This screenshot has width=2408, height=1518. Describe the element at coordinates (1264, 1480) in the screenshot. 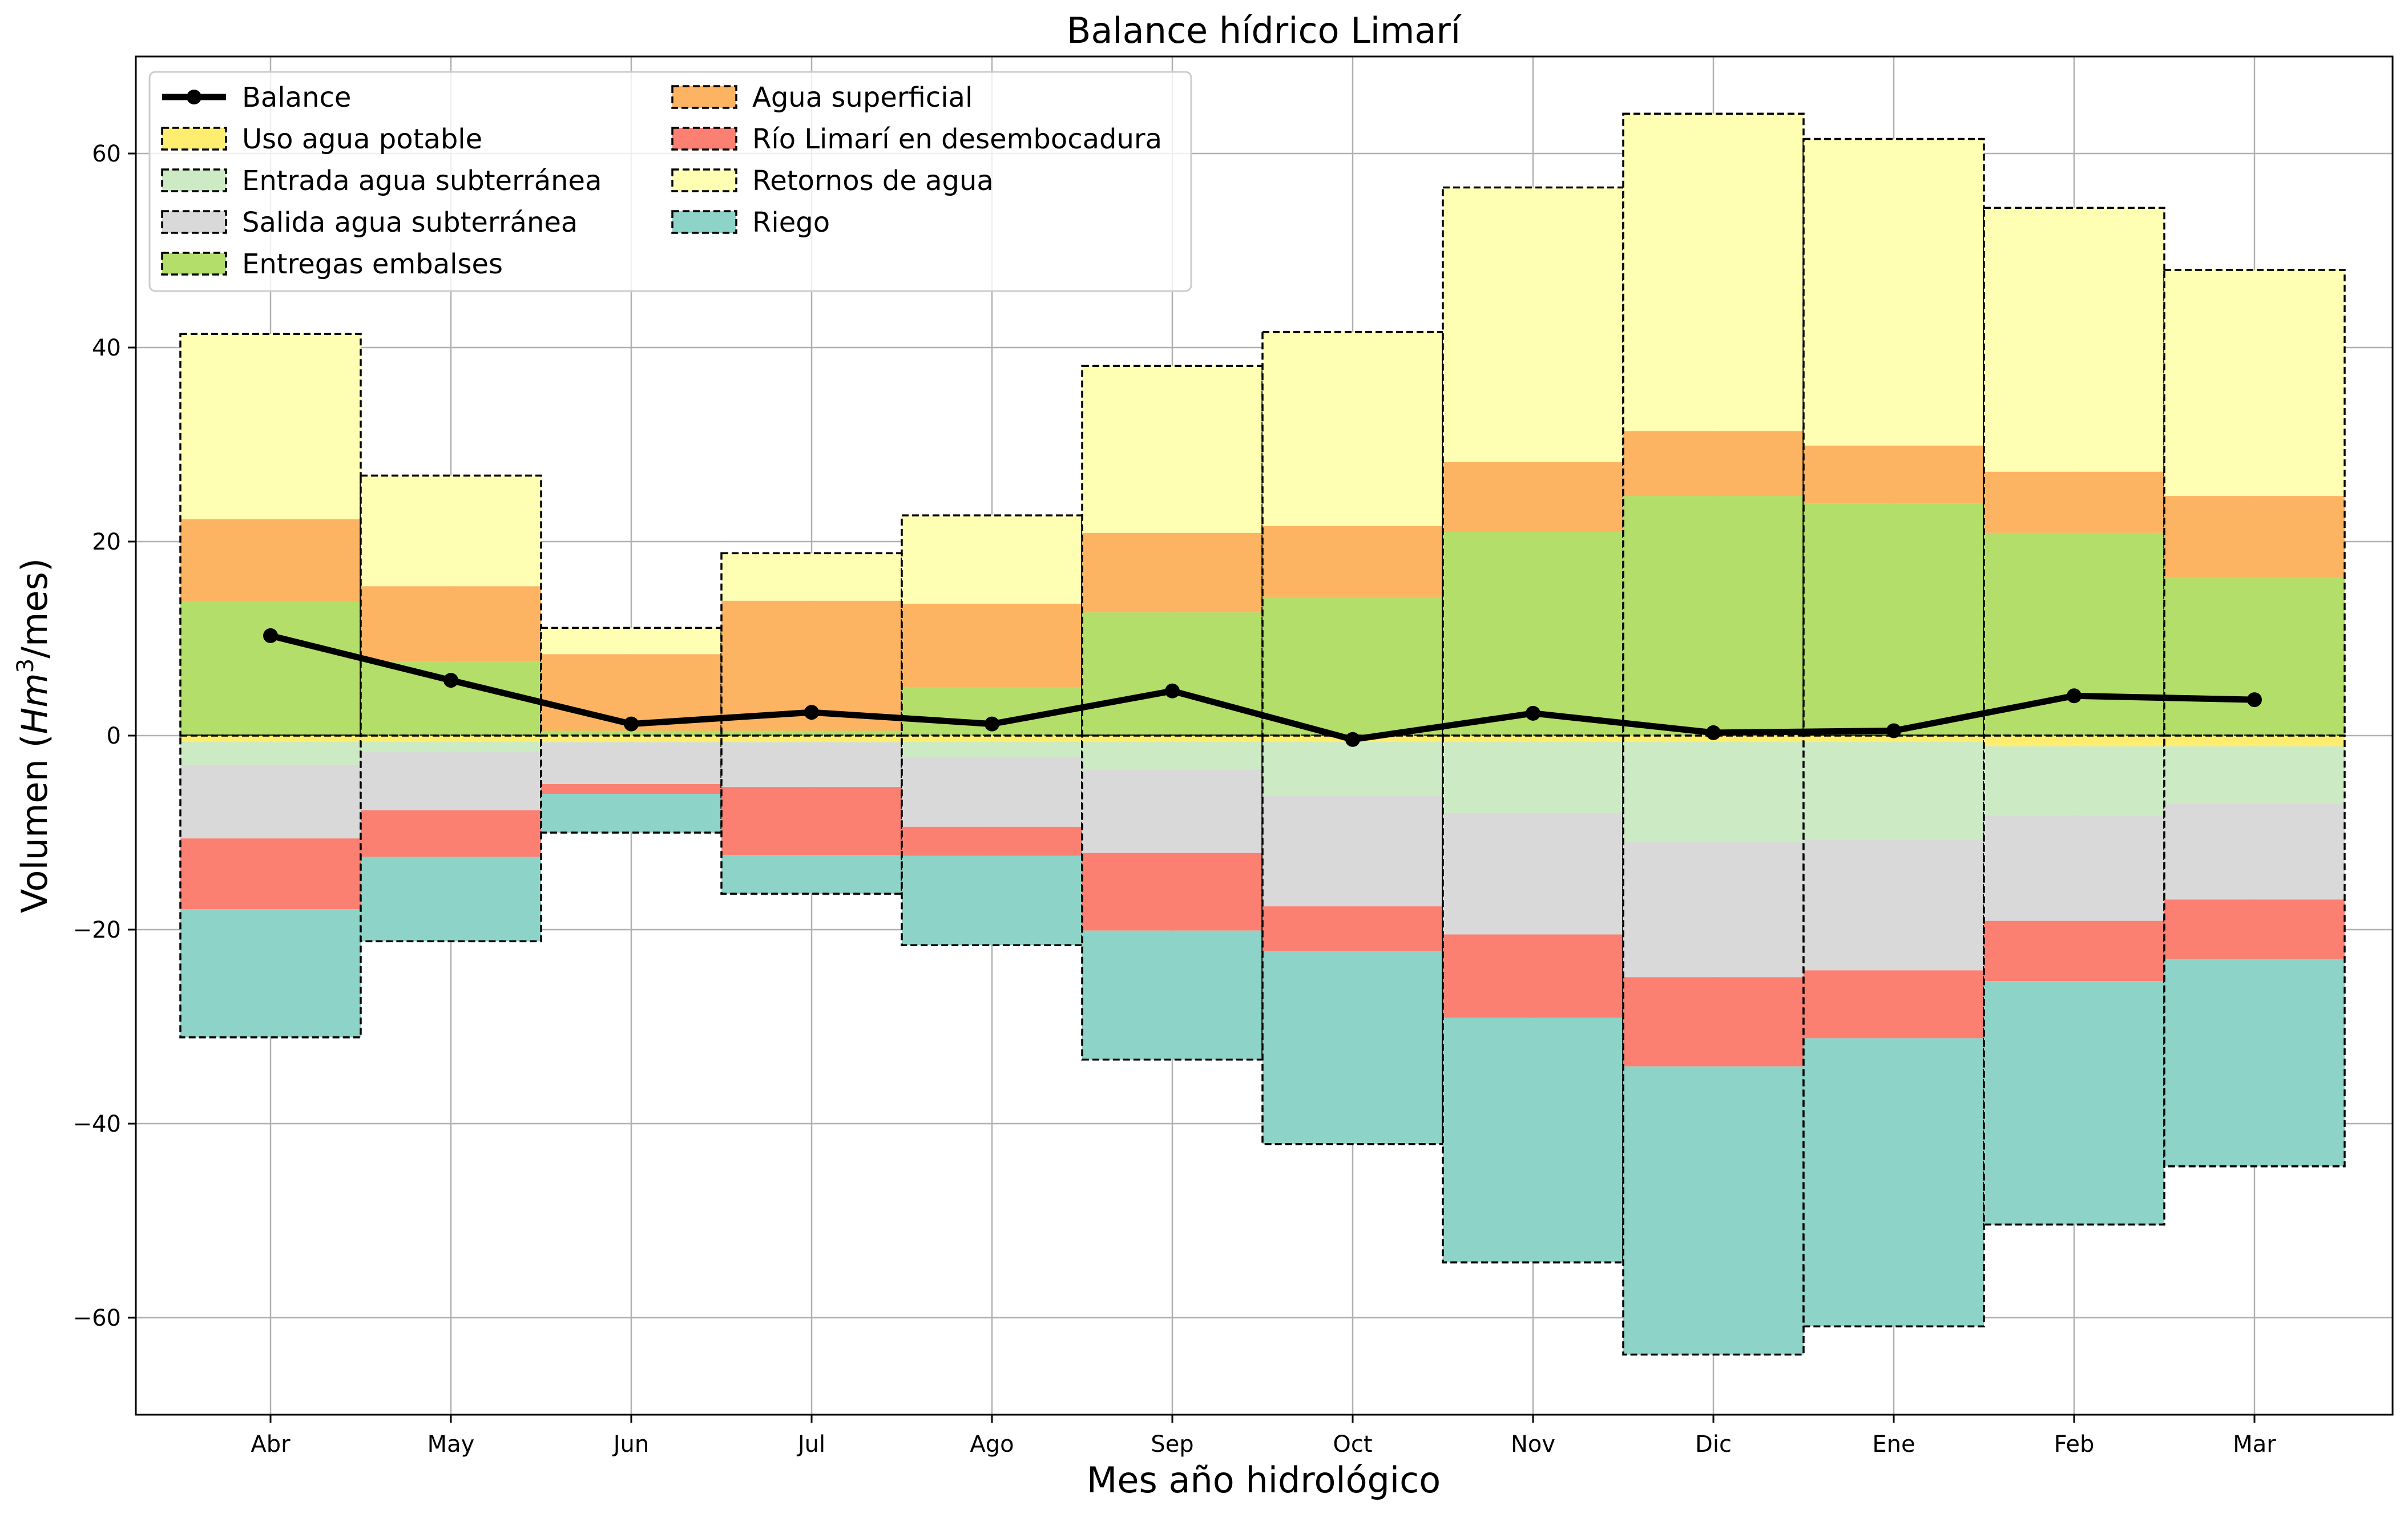

I see `x-axis-label: Mes año hidrológico` at that location.